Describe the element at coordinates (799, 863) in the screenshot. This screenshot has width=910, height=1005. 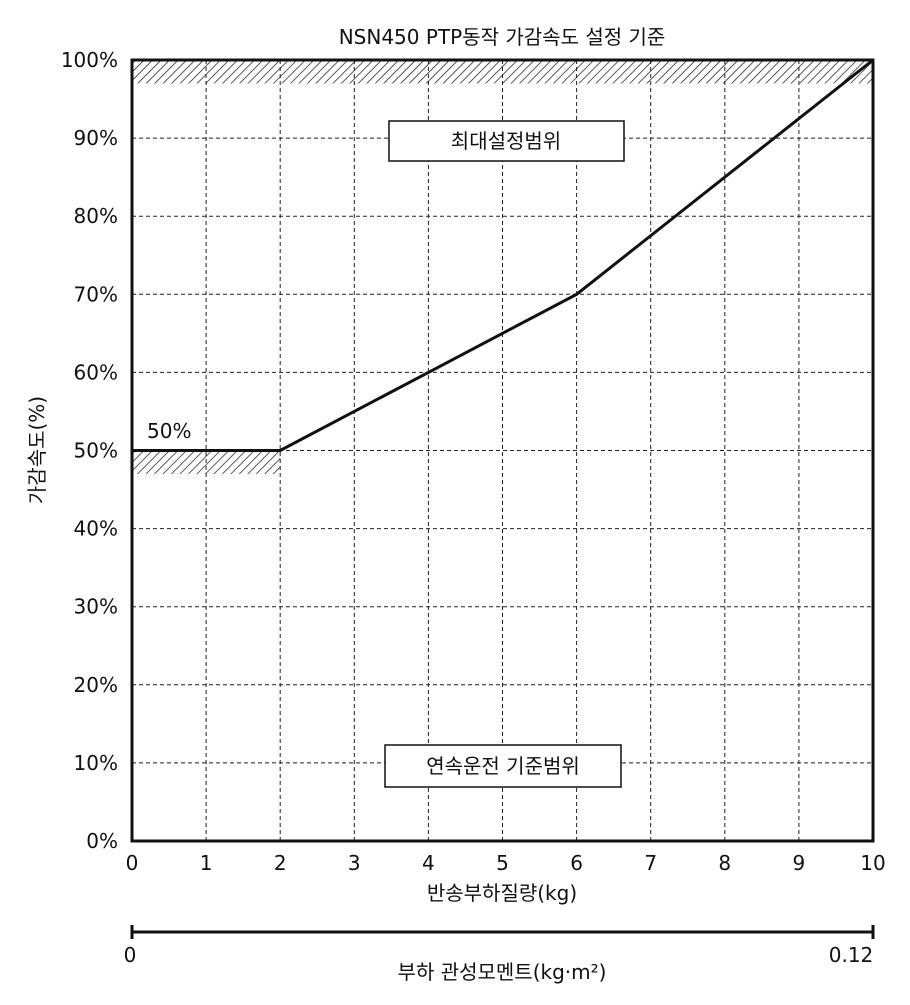
I see `x-tick-label: 9` at that location.